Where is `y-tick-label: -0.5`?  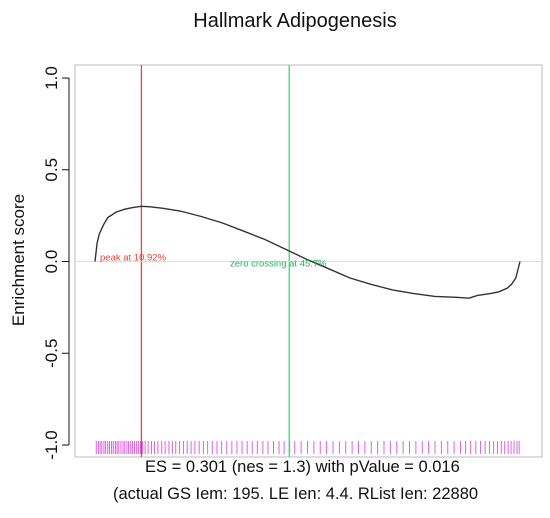 y-tick-label: -0.5 is located at coordinates (51, 353).